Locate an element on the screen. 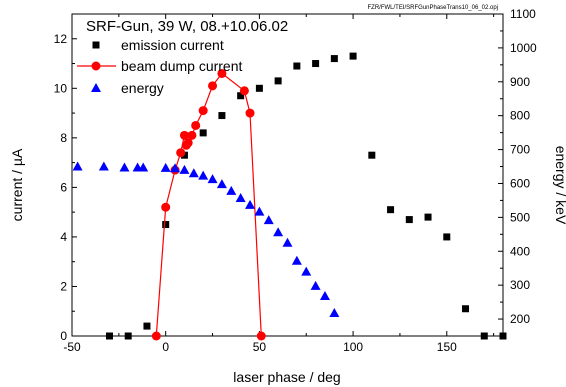 This screenshot has width=566, height=387. legend-marker-emission-current is located at coordinates (96, 45).